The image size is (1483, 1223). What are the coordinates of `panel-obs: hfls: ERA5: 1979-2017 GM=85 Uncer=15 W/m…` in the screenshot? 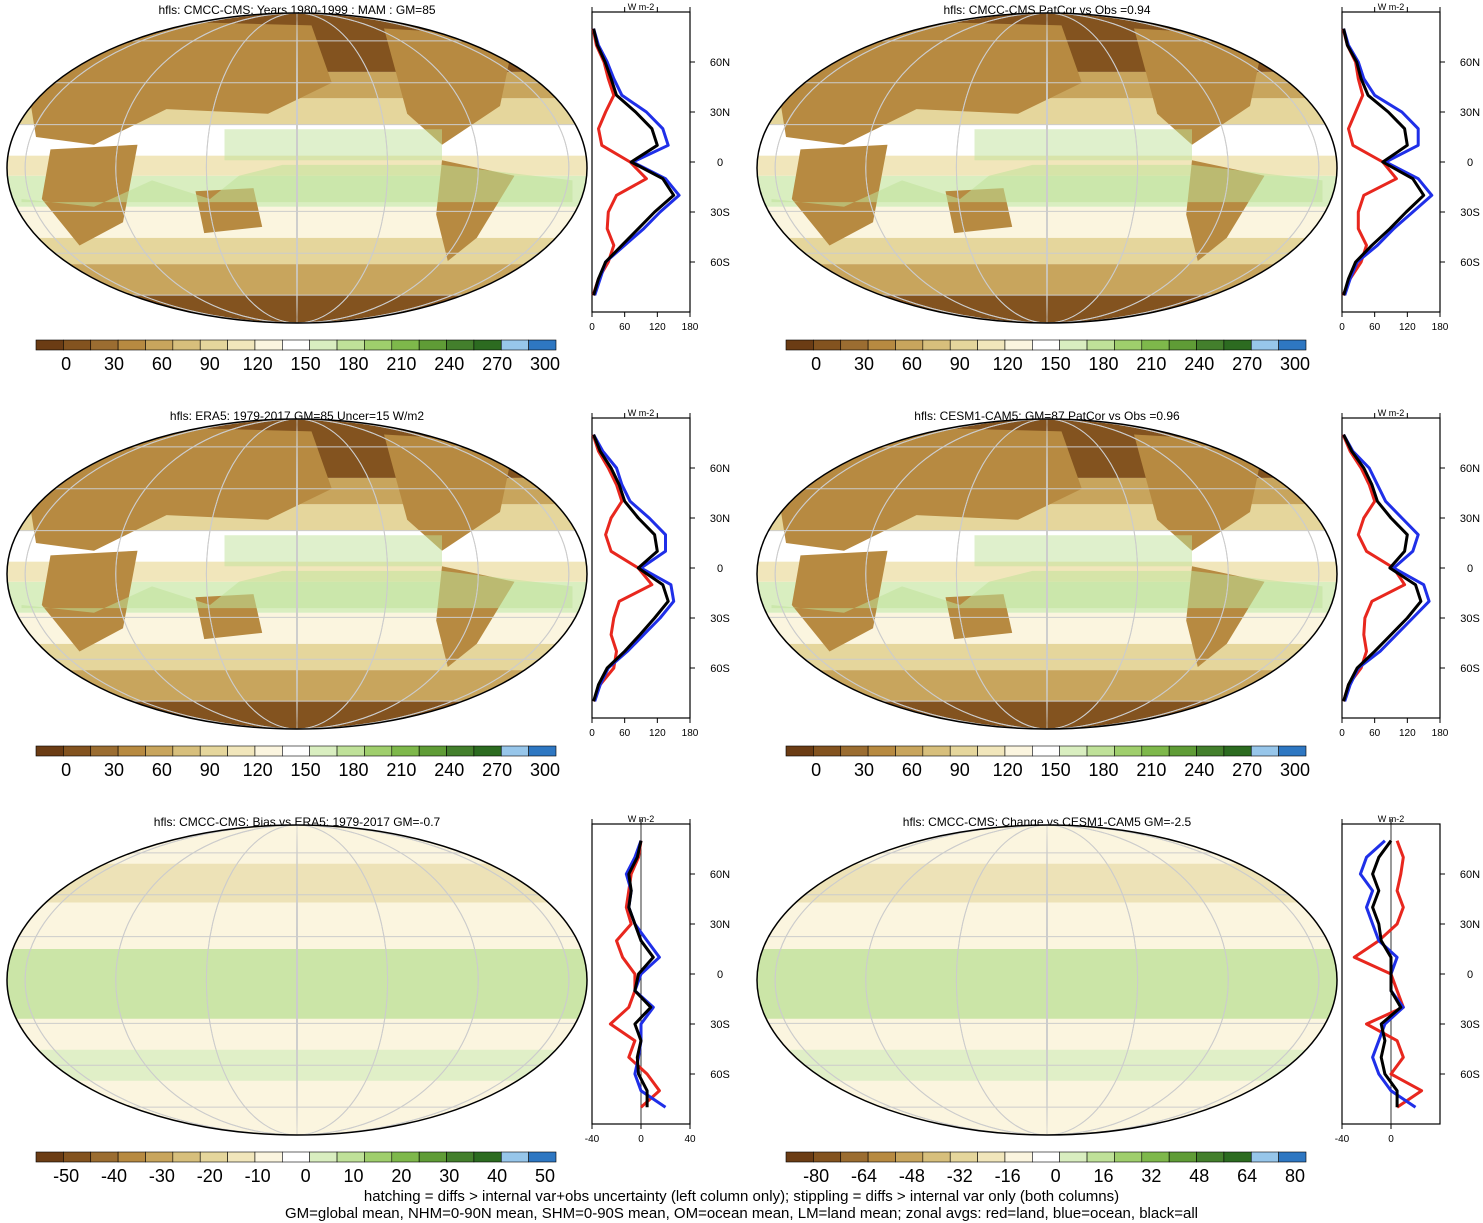 It's located at (368, 594).